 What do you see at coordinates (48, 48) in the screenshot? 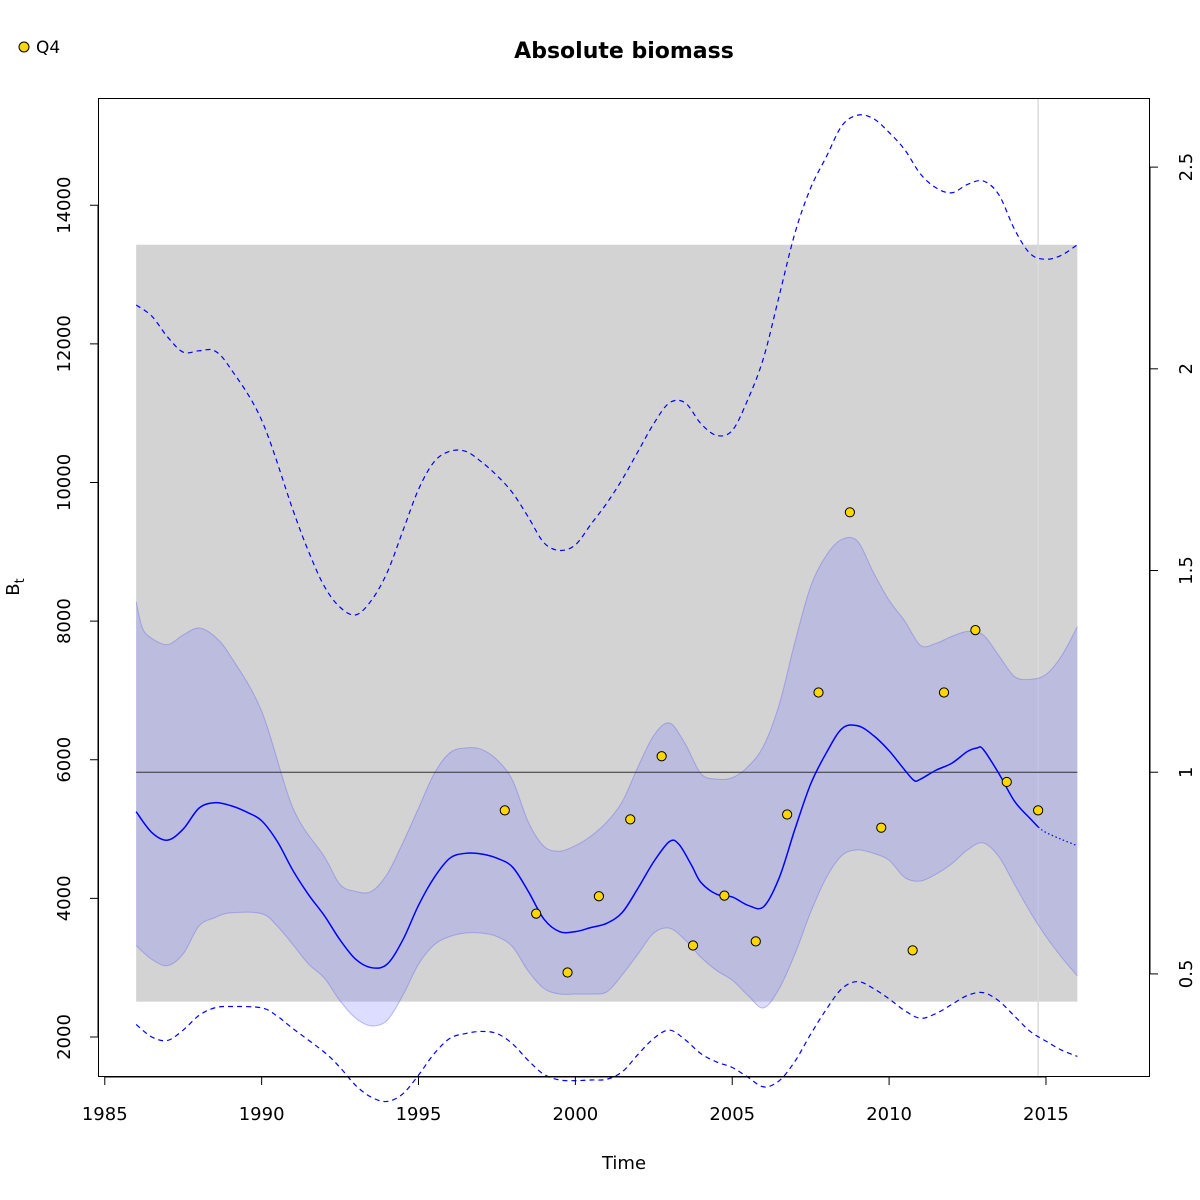
I see `legend-label-q4: Q4` at bounding box center [48, 48].